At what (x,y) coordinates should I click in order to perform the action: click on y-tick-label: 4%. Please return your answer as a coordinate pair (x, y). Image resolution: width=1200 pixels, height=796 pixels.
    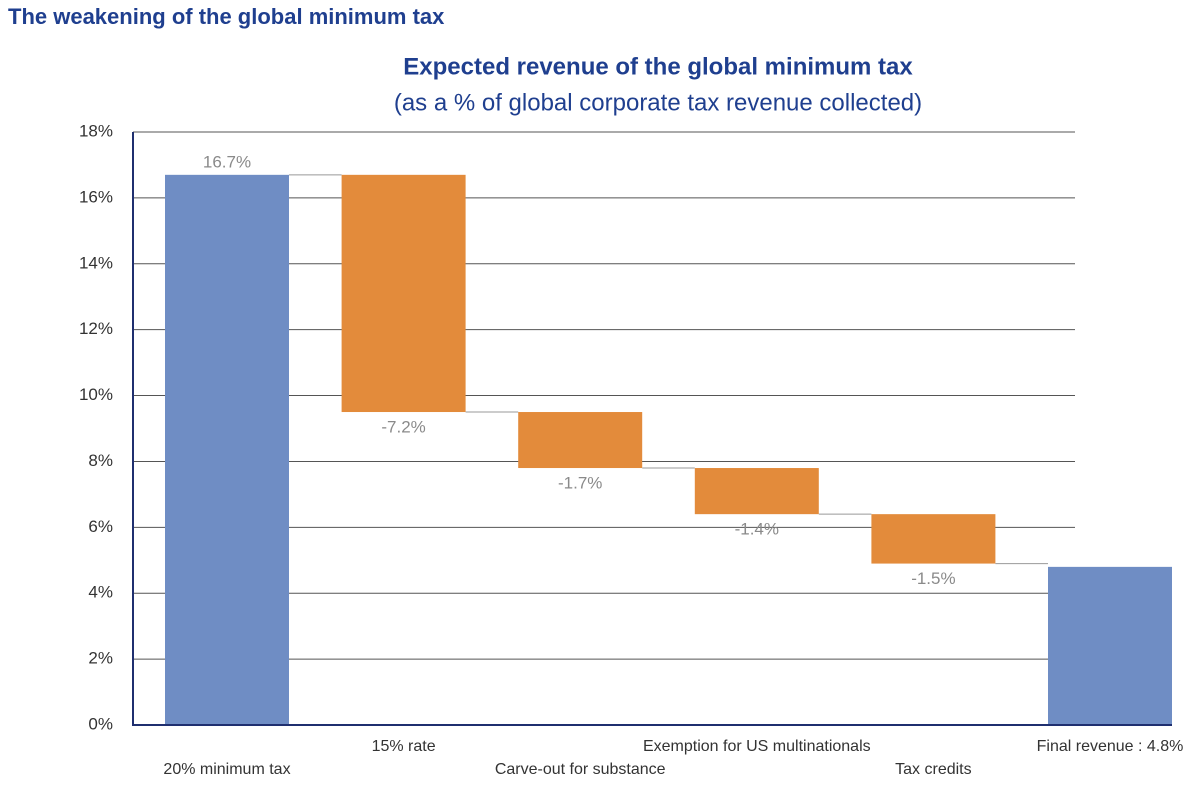
    Looking at the image, I should click on (100, 592).